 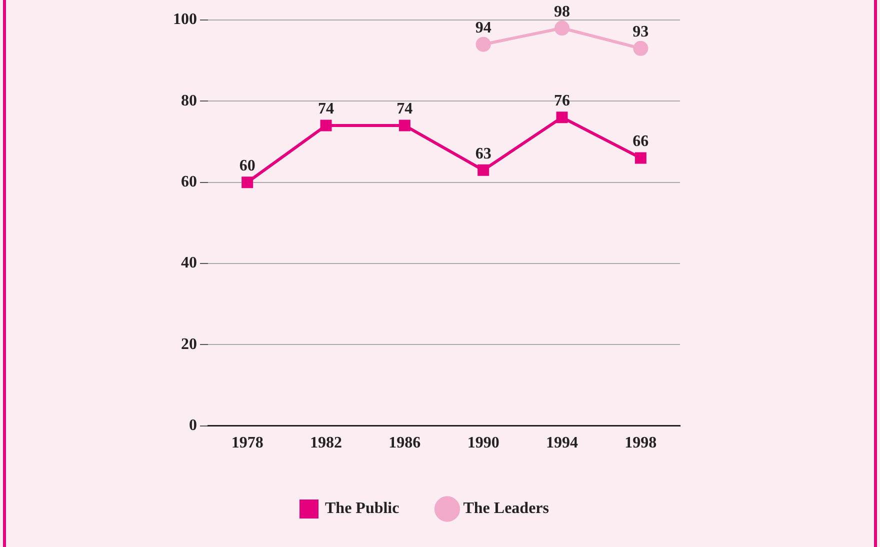 What do you see at coordinates (189, 263) in the screenshot?
I see `y-tick-label: 40` at bounding box center [189, 263].